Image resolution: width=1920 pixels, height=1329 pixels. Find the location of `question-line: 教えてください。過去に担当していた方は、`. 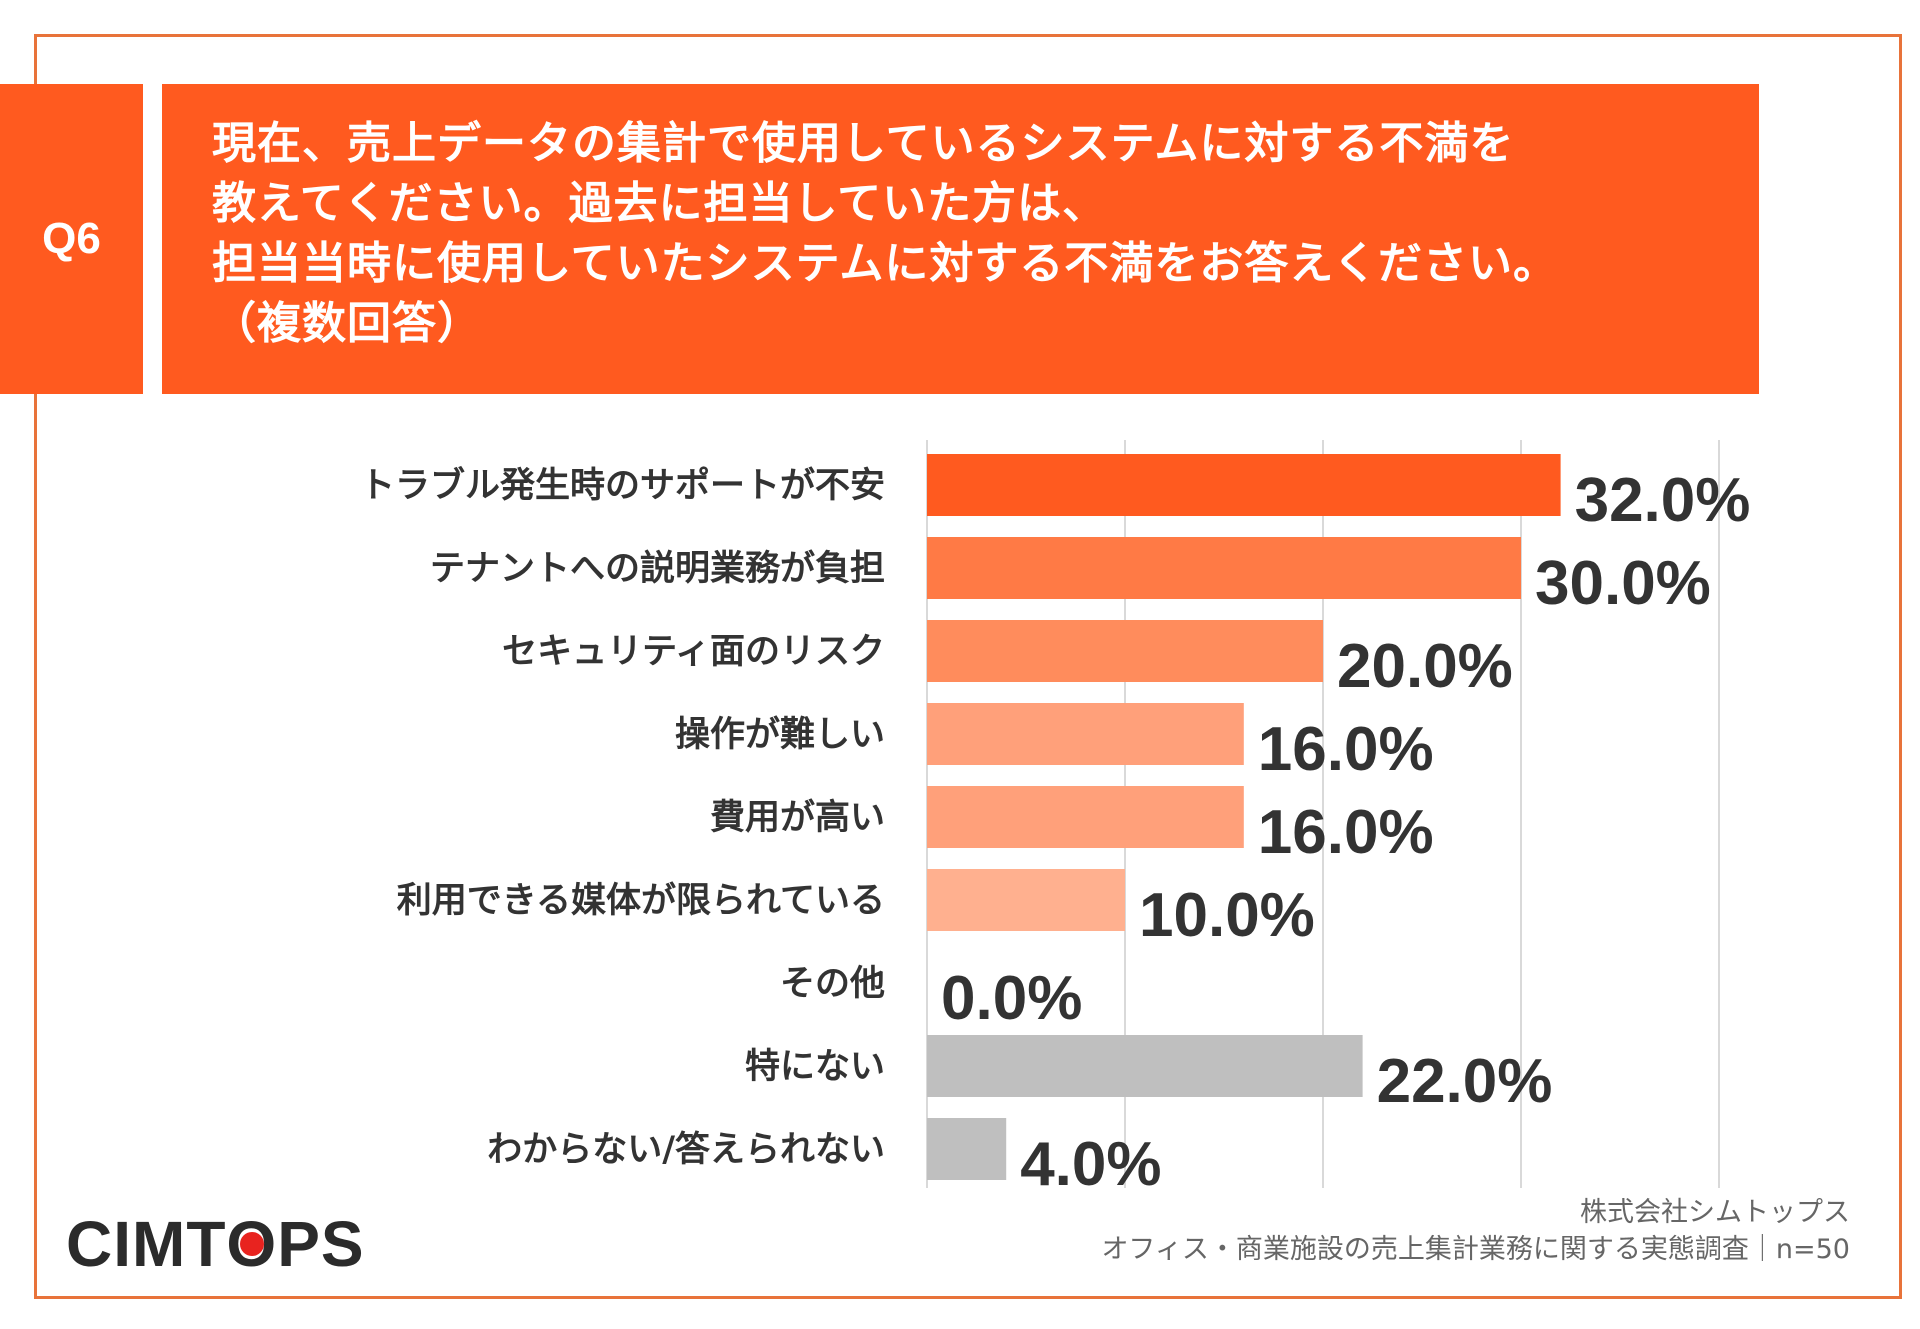

question-line: 教えてください。過去に担当していた方は、 is located at coordinates (660, 203).